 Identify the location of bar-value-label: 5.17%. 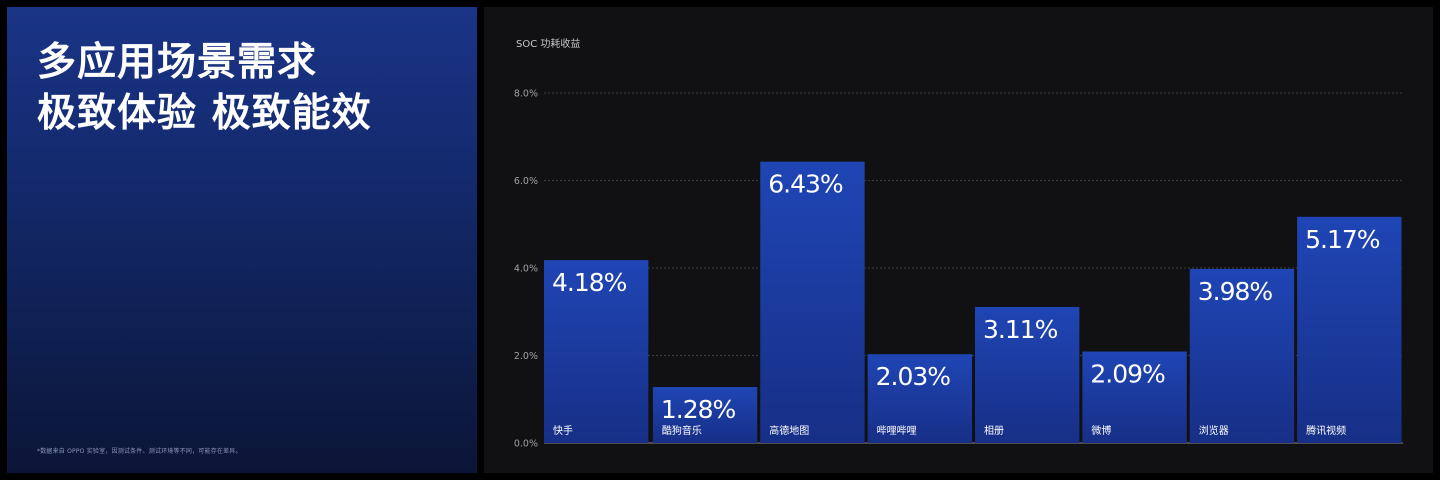
(1342, 239).